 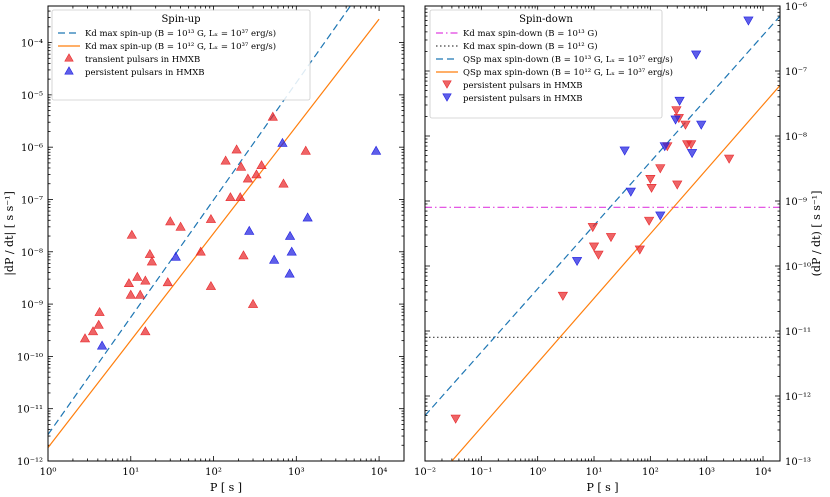 I want to click on spin-down-x-tick-label: 10⁴, so click(x=763, y=472).